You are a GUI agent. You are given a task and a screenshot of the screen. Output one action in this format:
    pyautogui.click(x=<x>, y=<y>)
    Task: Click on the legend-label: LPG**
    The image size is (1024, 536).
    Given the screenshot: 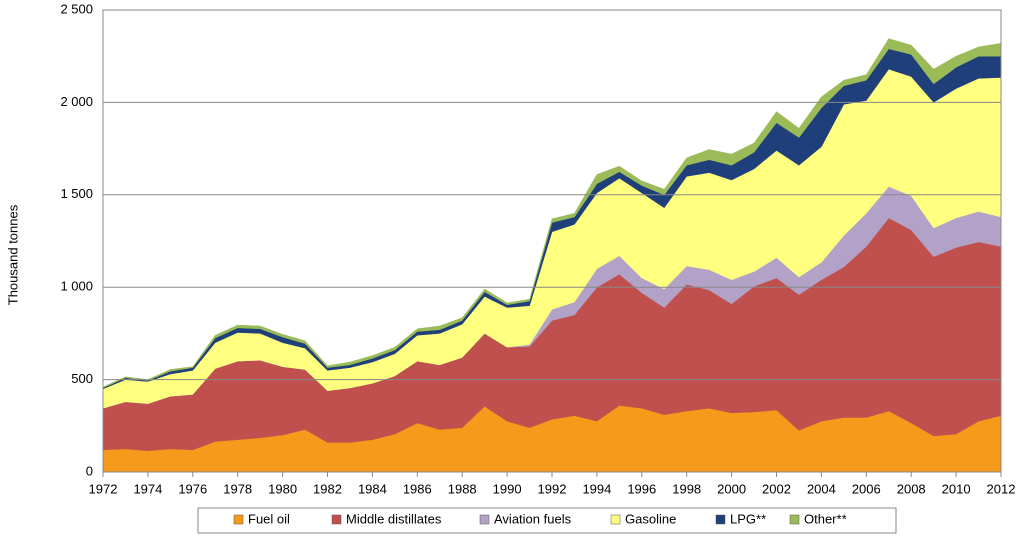 What is the action you would take?
    pyautogui.click(x=748, y=518)
    